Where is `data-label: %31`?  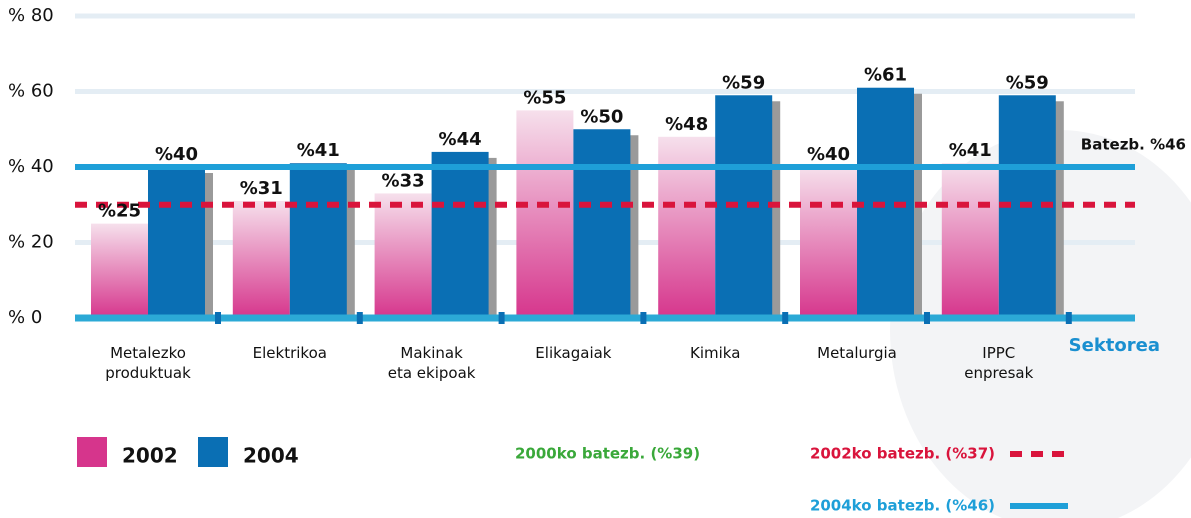 data-label: %31 is located at coordinates (261, 188).